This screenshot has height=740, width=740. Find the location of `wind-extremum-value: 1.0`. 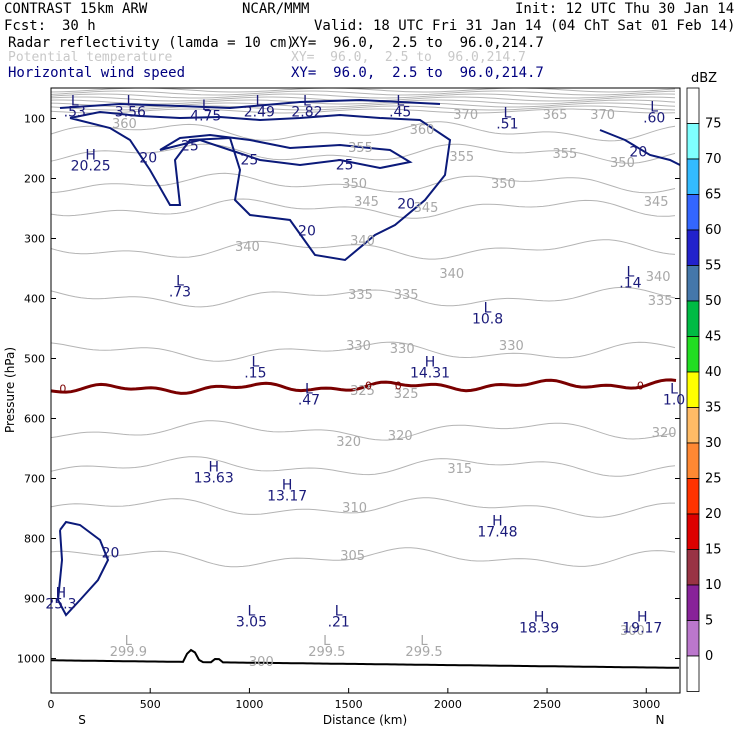

wind-extremum-value: 1.0 is located at coordinates (674, 401).